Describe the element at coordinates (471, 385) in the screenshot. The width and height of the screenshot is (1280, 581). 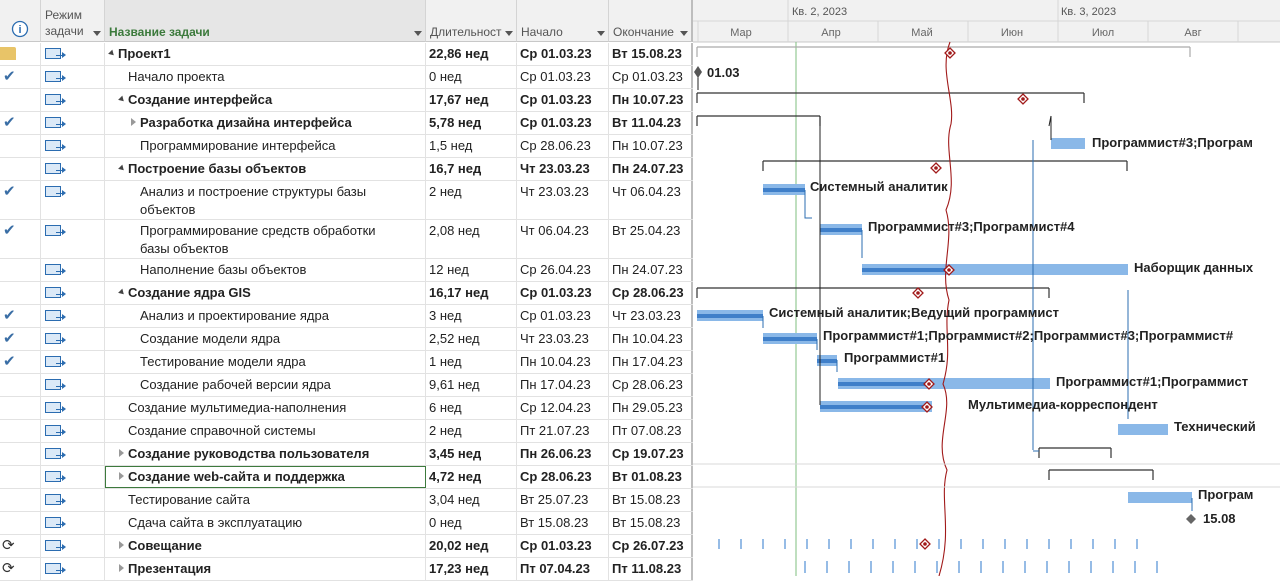
I see `duration-cell: 9,61 нед` at that location.